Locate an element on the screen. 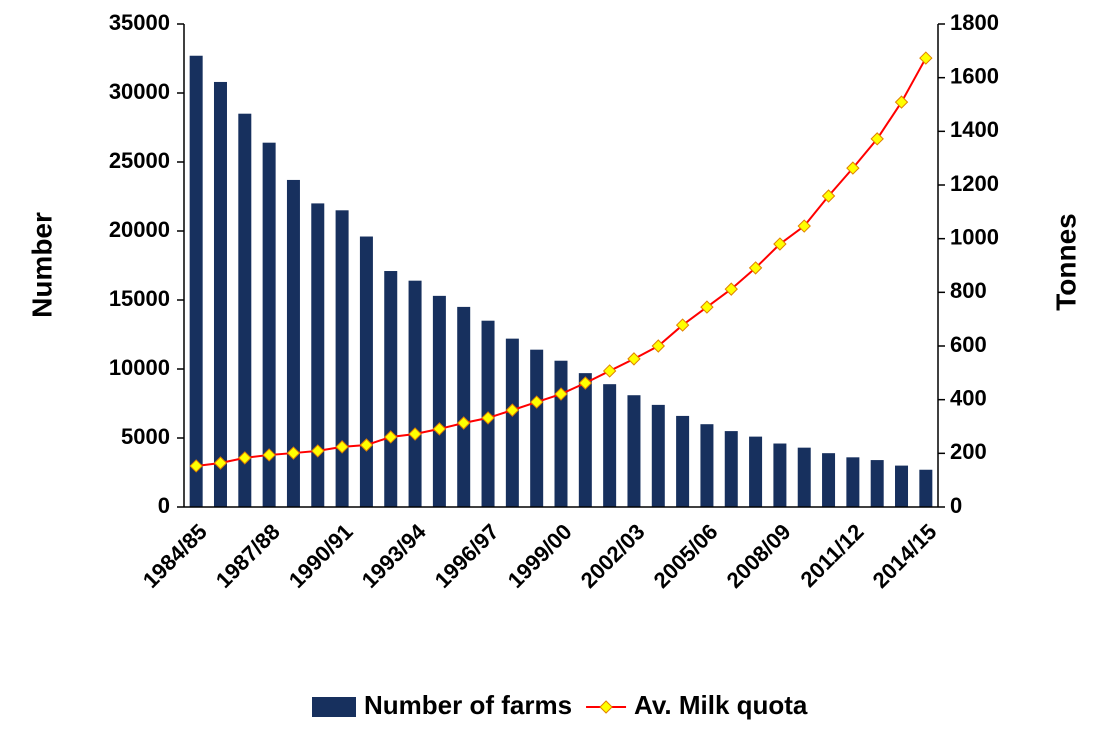 Image resolution: width=1094 pixels, height=732 pixels. legend-label: Number of farms is located at coordinates (468, 705).